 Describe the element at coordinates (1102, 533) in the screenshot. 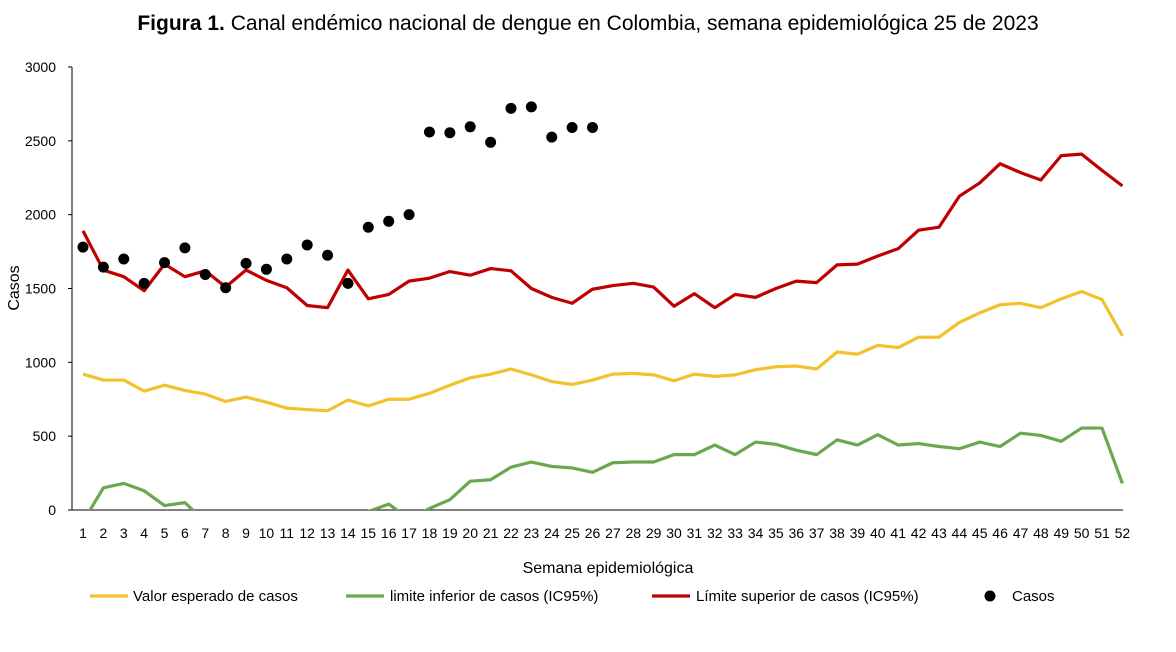

I see `x-tick-label: 51` at that location.